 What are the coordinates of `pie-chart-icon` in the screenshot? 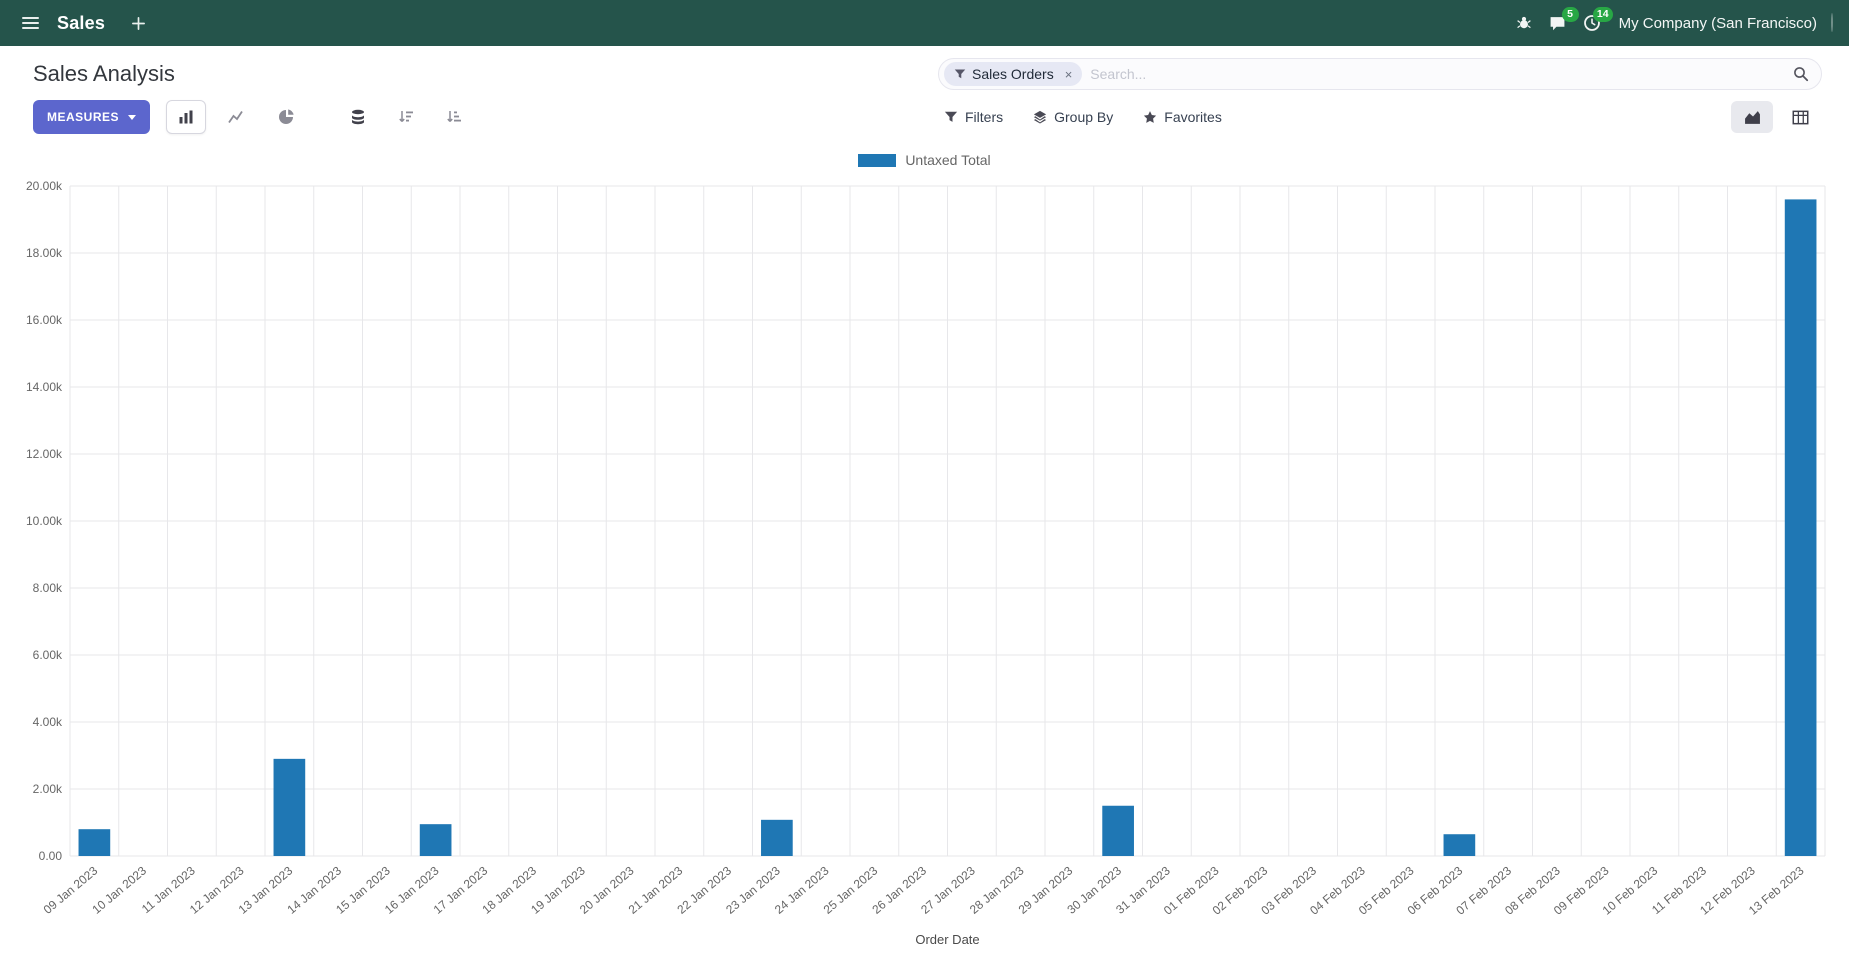 It's located at (286, 117).